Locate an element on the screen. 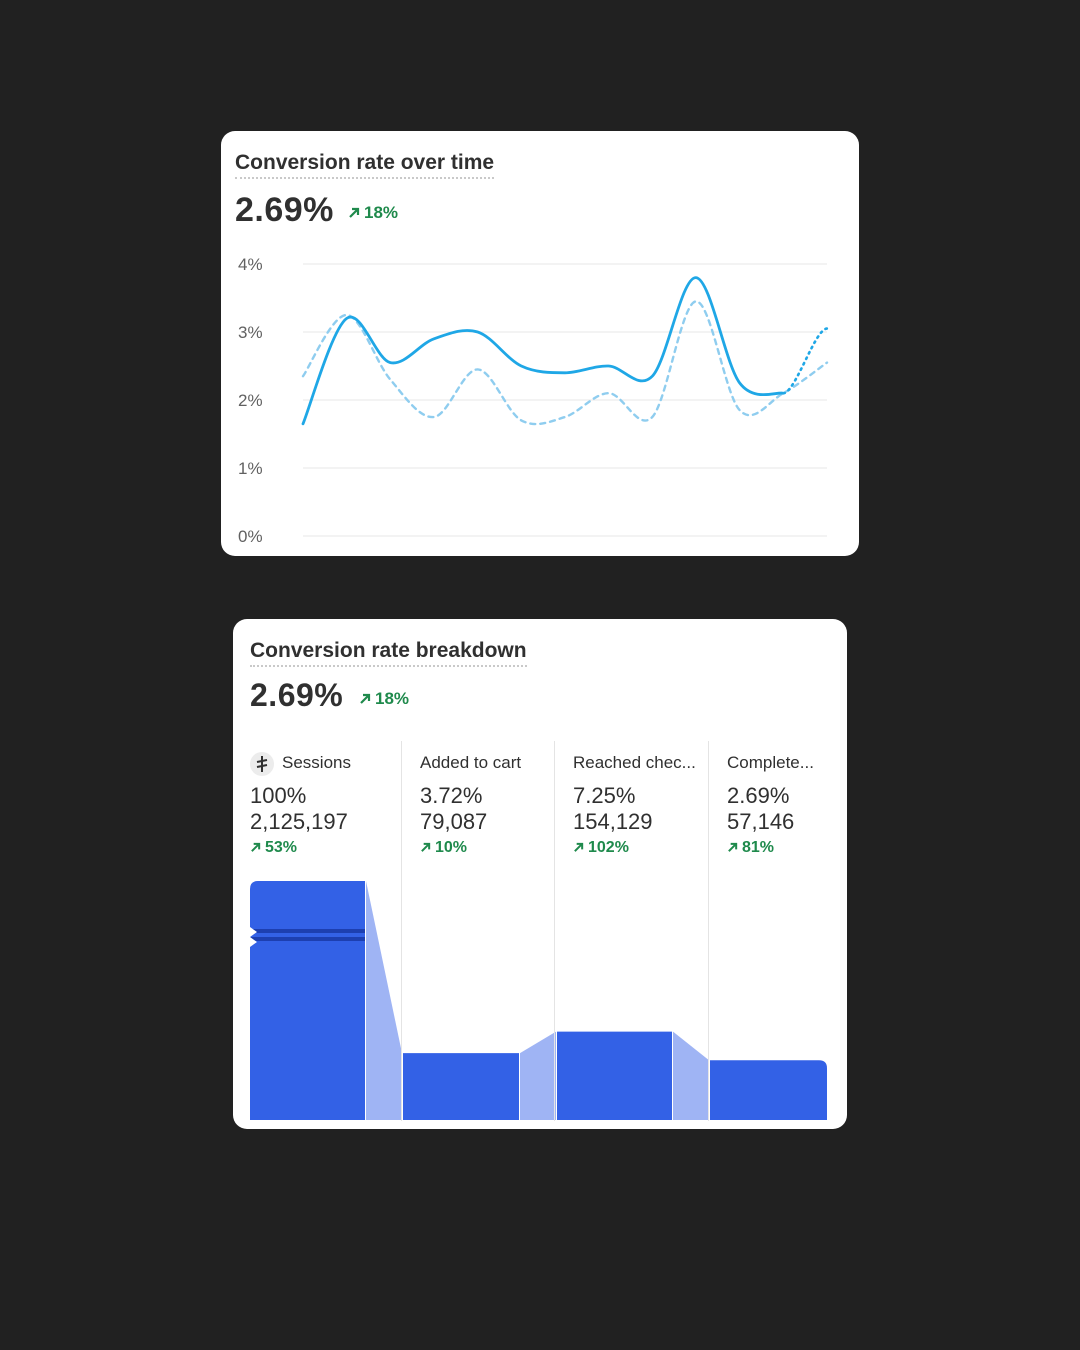 The width and height of the screenshot is (1080, 1350). step-count: 154,129 is located at coordinates (613, 821).